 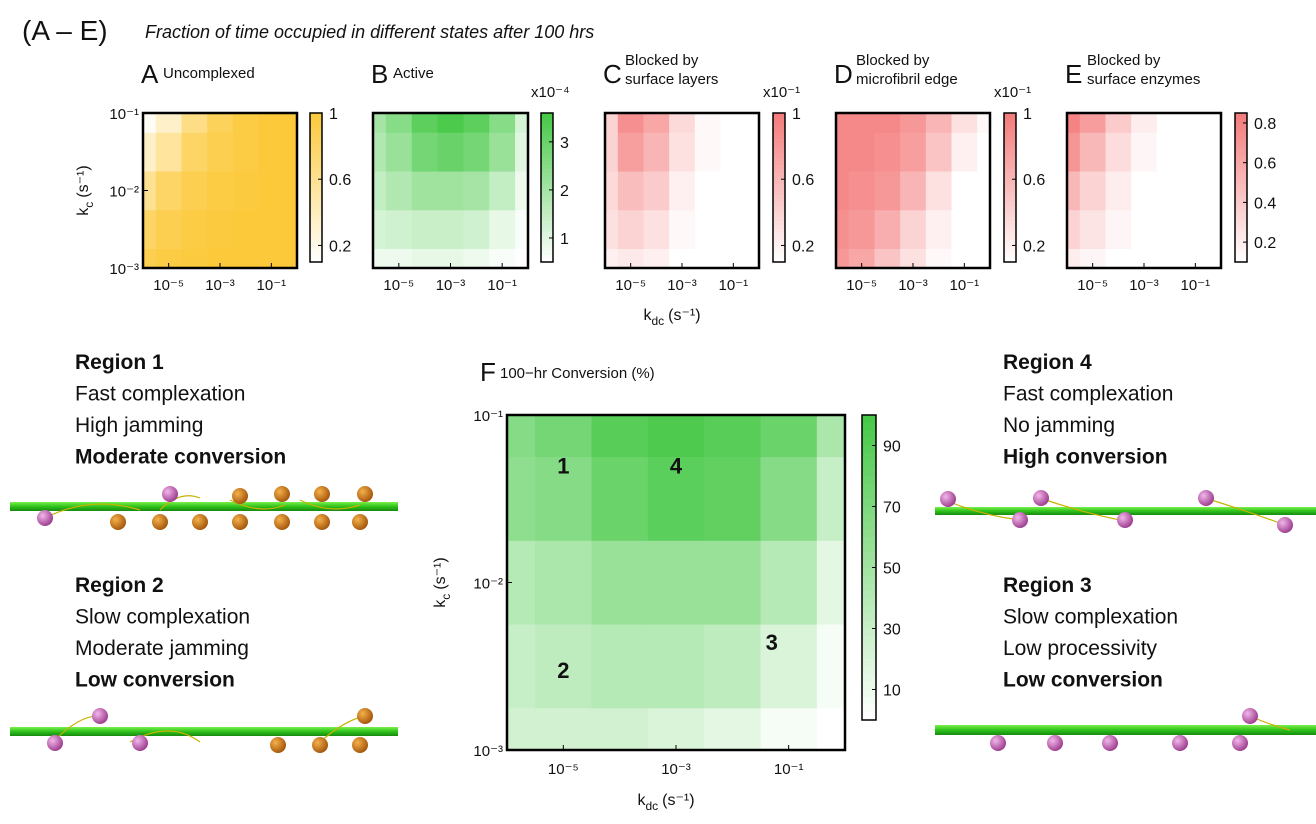 What do you see at coordinates (162, 648) in the screenshot?
I see `region-line: Moderate jamming` at bounding box center [162, 648].